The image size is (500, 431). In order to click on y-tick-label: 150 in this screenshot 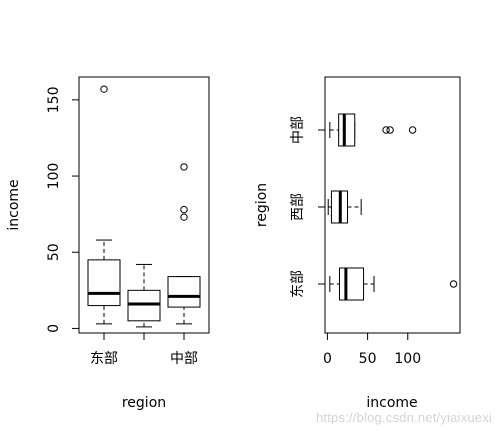, I will do `click(54, 99)`.